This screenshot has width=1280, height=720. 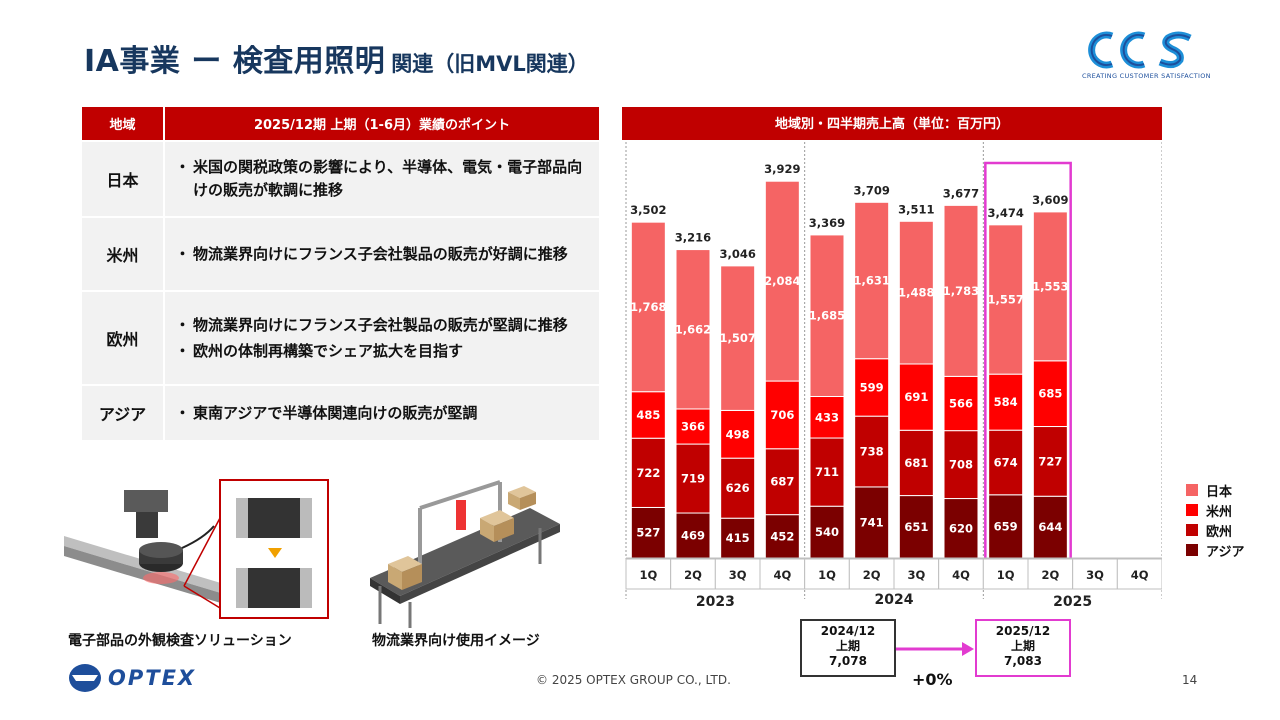 I want to click on segment-value-label: 1,783, so click(x=961, y=291).